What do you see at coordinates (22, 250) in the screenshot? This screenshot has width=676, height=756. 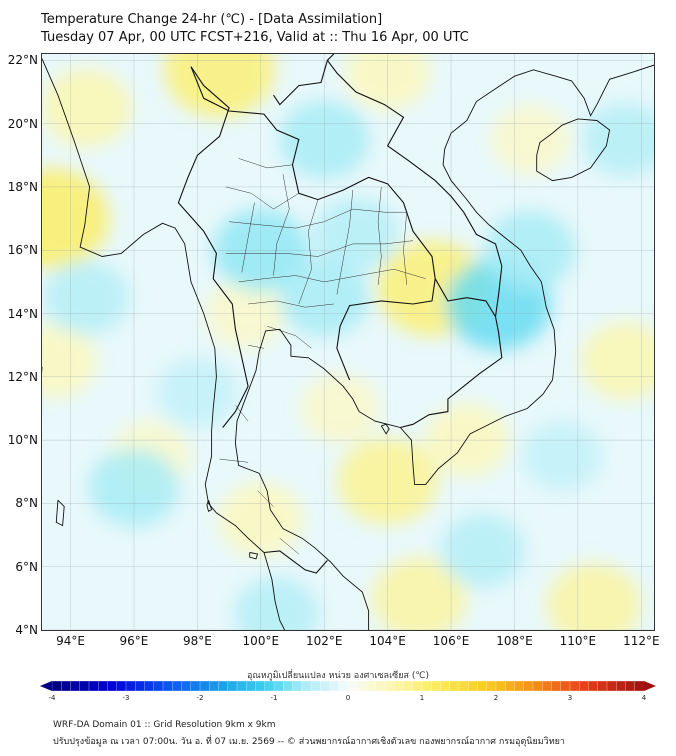 I see `lat-tick-label: 16°N` at bounding box center [22, 250].